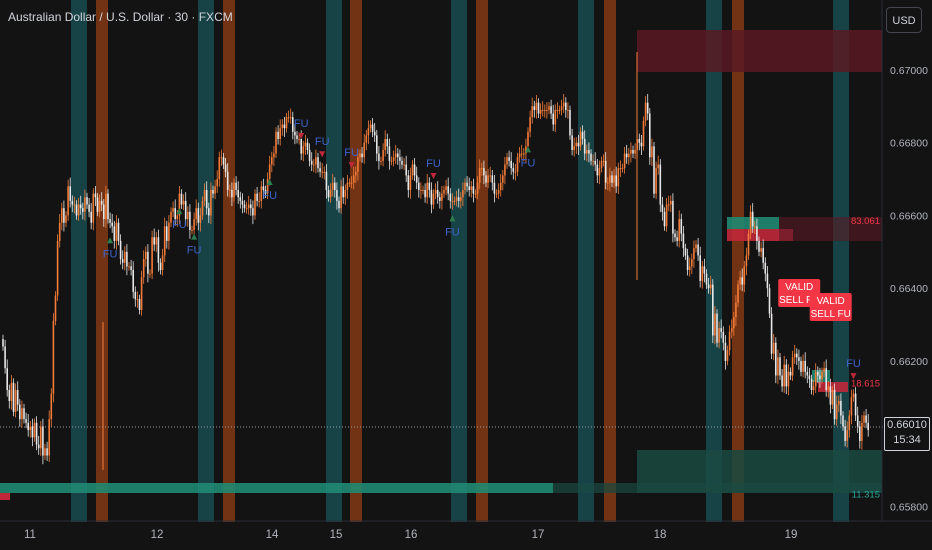  What do you see at coordinates (433, 176) in the screenshot?
I see `bear-signal-icon` at bounding box center [433, 176].